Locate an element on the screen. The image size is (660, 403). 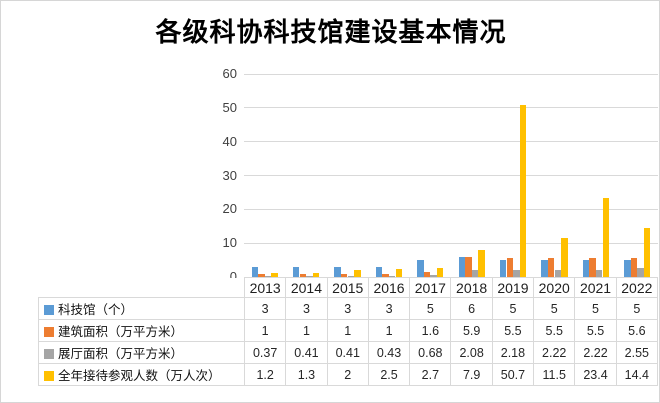
year-cell: 2013 is located at coordinates (265, 287).